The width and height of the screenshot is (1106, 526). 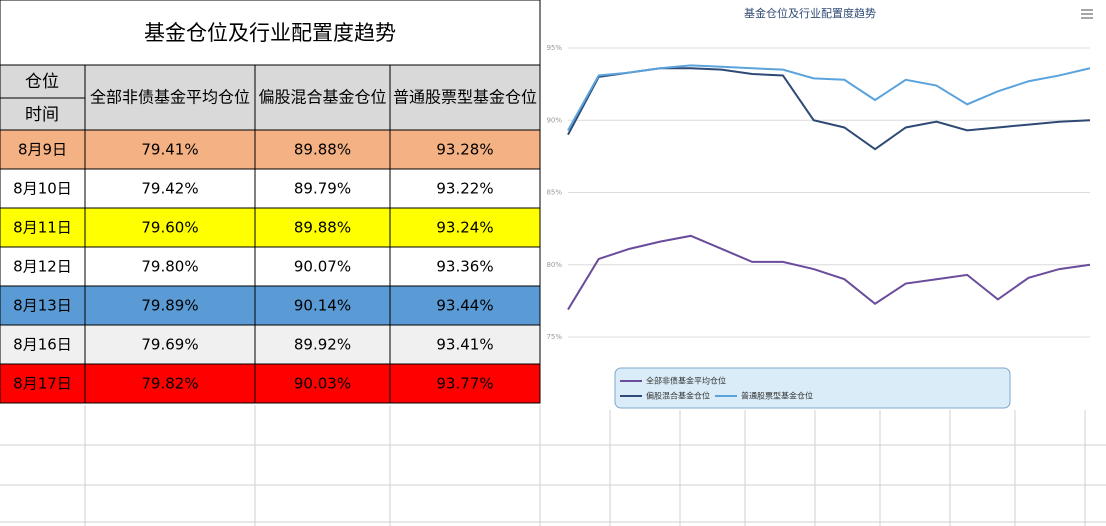 I want to click on legend-label: 偏股混合基金仓位, so click(x=678, y=396).